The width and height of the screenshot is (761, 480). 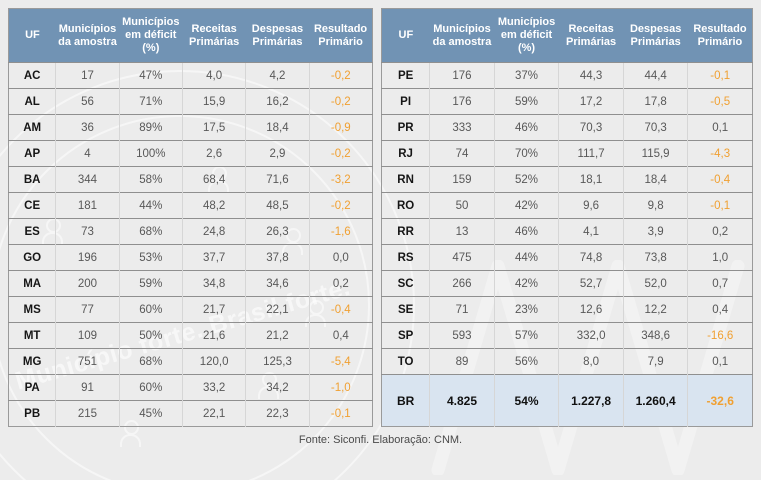 I want to click on cell-receitas: 4,1, so click(x=591, y=231).